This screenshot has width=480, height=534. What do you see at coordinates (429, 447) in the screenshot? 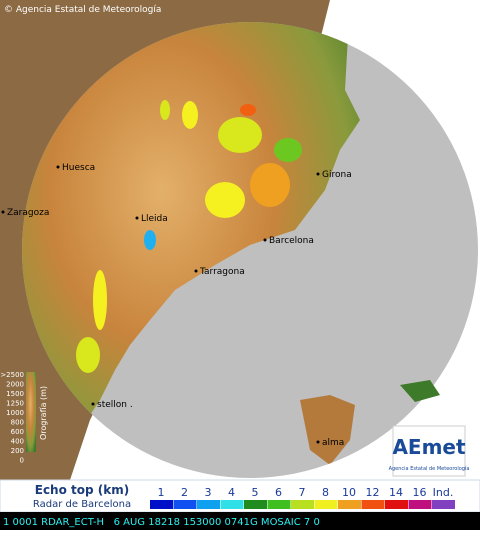
I see `logo-name: AEmet` at bounding box center [429, 447].